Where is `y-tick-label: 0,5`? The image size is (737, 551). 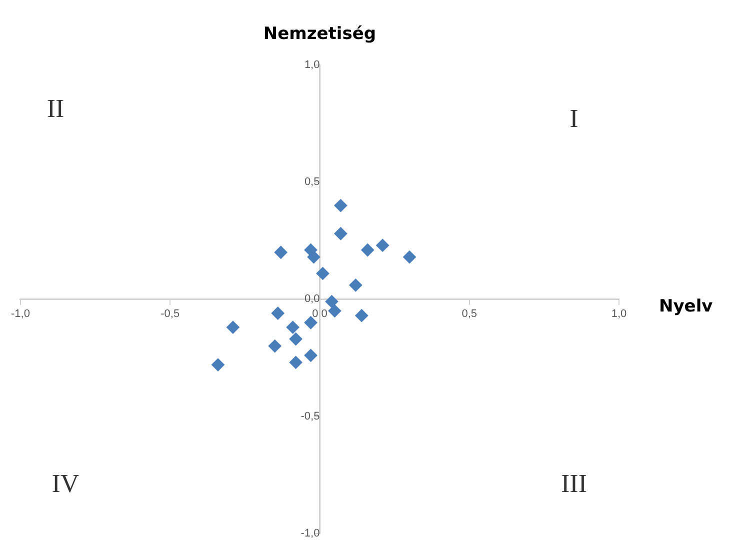
y-tick-label: 0,5 is located at coordinates (312, 182).